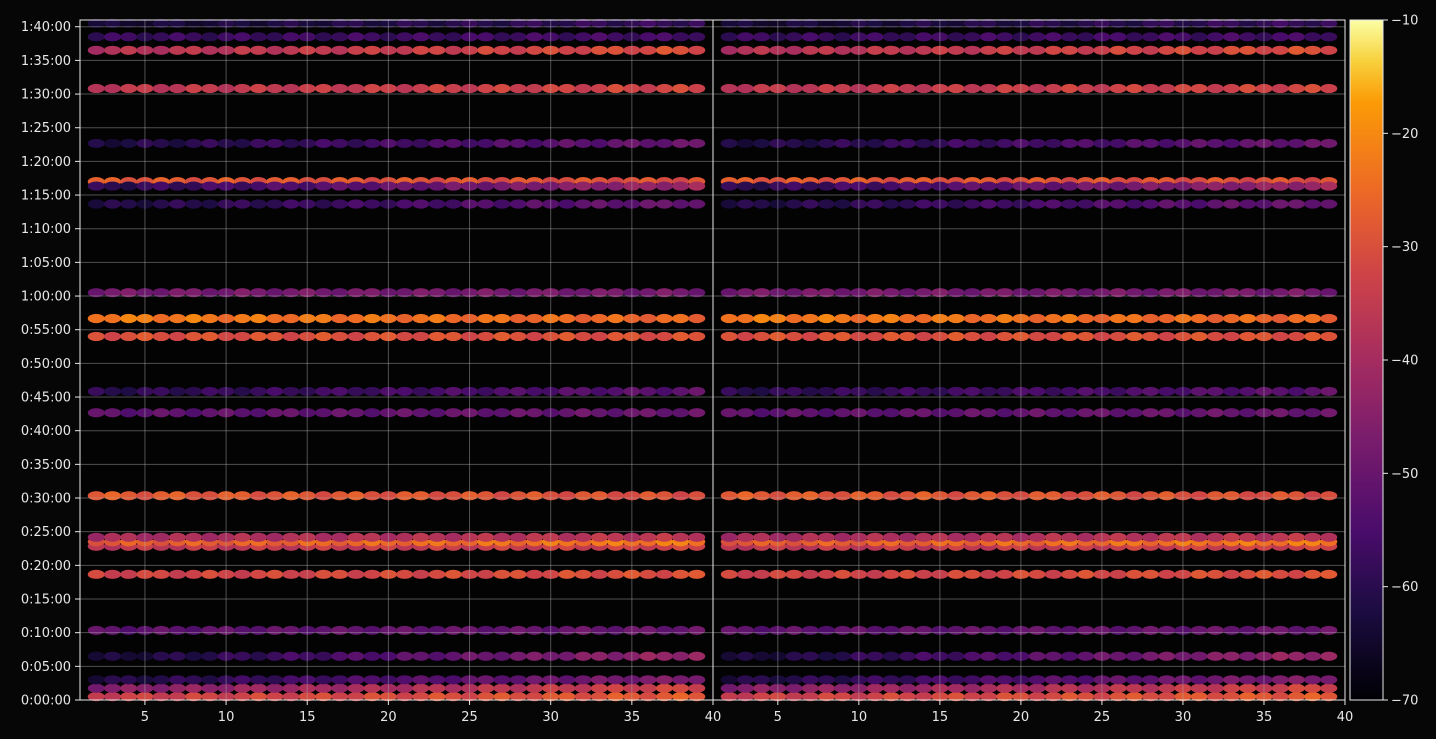 This screenshot has width=1436, height=739. I want to click on band-1:40:30, so click(1029, 23).